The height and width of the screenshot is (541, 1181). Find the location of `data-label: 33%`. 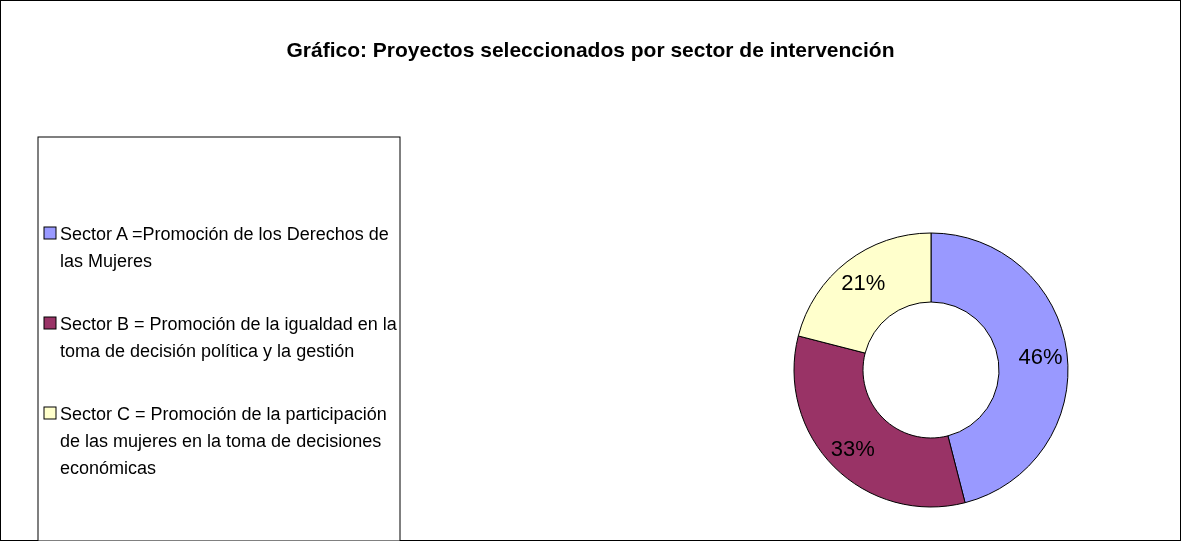

data-label: 33% is located at coordinates (852, 448).